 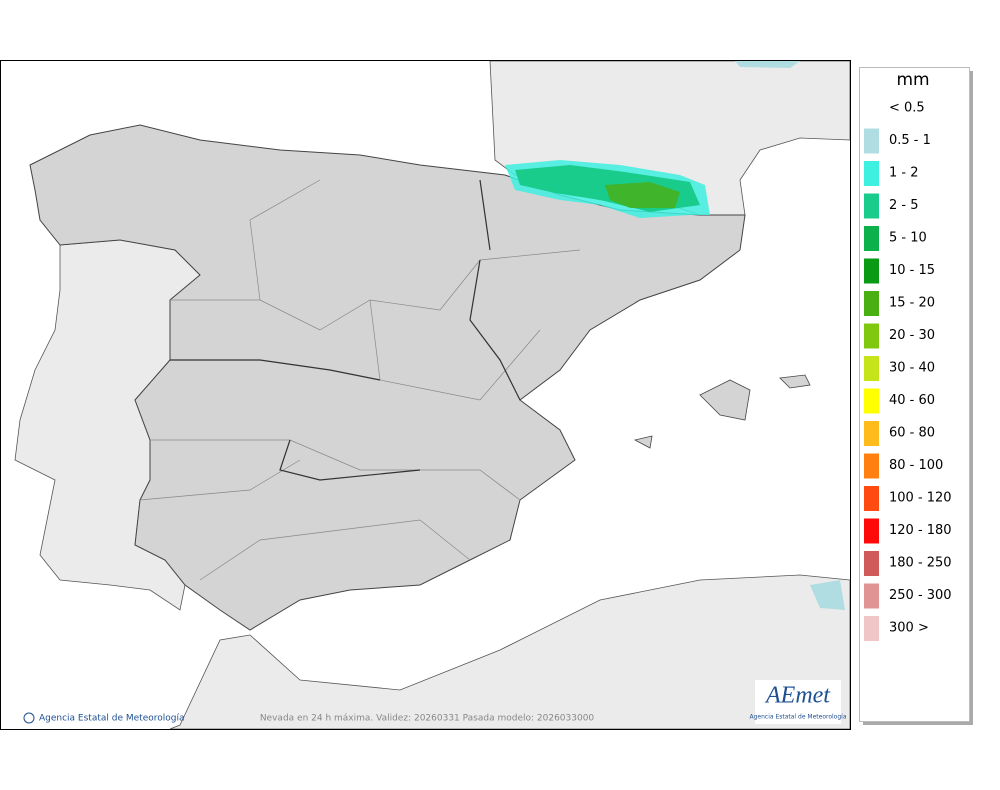 What do you see at coordinates (912, 335) in the screenshot?
I see `legend-label: 20 - 30` at bounding box center [912, 335].